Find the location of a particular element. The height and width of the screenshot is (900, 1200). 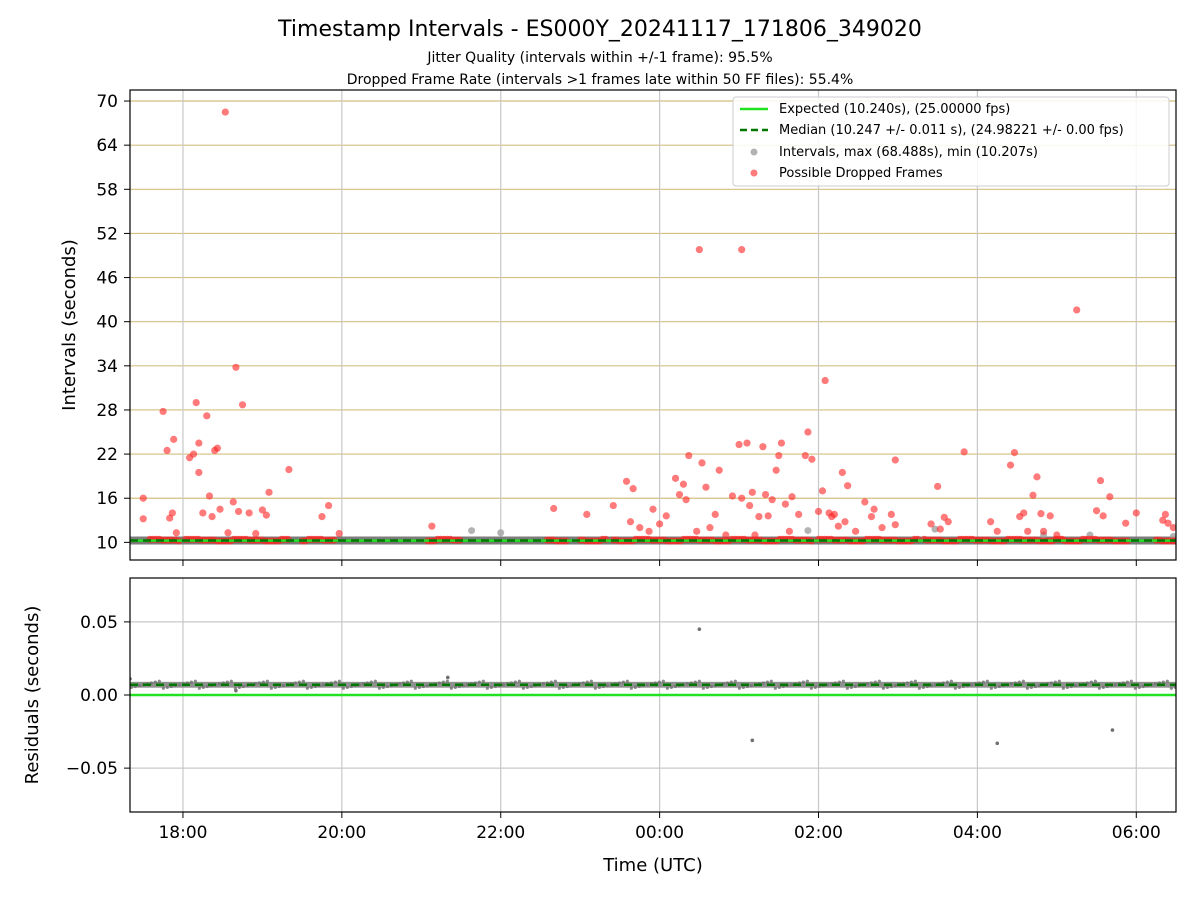

residuals-y-ticks: 0.05 0.00 −0.05 is located at coordinates (98, 696).